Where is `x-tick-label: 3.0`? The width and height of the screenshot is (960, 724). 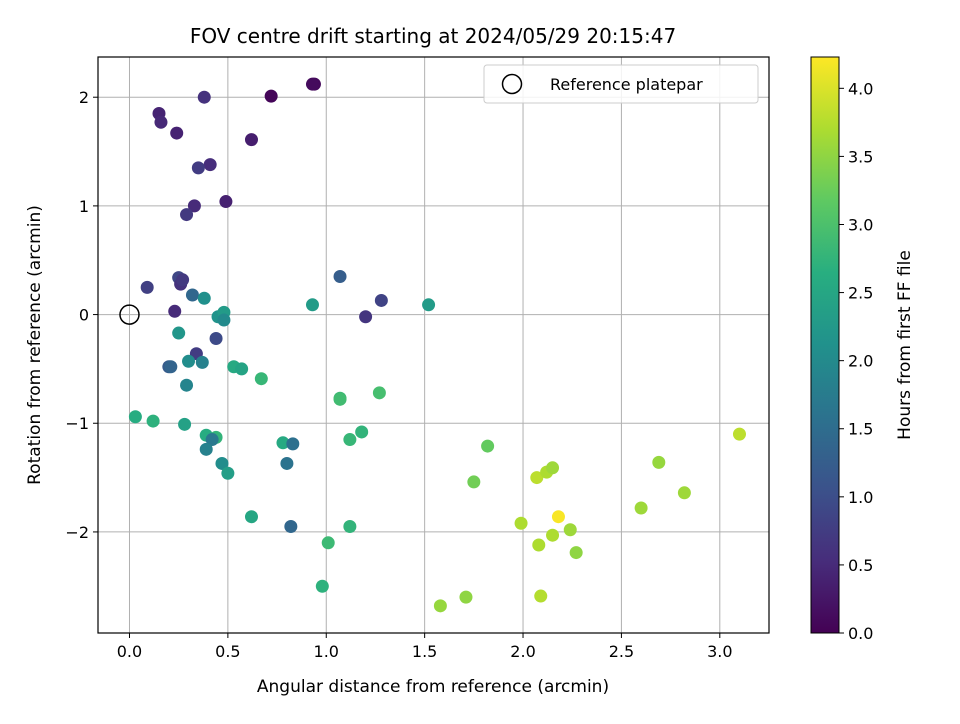
x-tick-label: 3.0 is located at coordinates (719, 651).